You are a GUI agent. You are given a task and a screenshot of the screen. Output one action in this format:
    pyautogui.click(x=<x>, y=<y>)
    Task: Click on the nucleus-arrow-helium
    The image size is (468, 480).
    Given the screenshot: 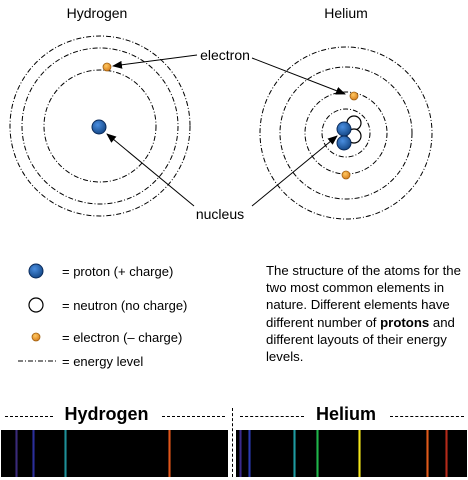 What is the action you would take?
    pyautogui.click(x=294, y=171)
    